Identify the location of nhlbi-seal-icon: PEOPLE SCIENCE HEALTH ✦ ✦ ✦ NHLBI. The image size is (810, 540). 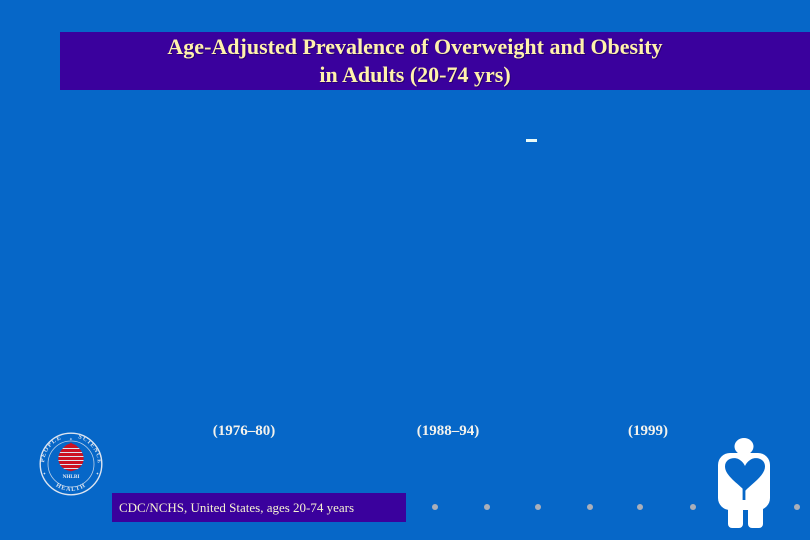
(71, 464).